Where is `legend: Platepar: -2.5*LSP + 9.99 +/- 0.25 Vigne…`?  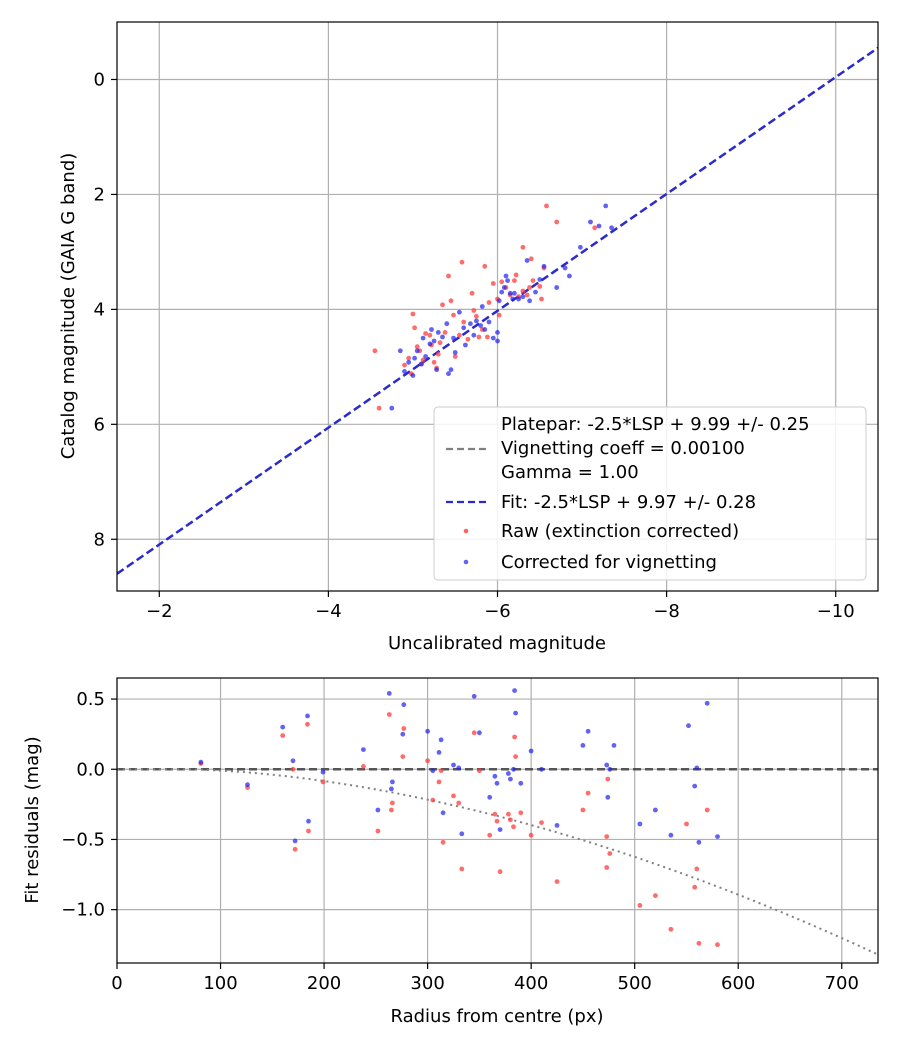 legend: Platepar: -2.5*LSP + 9.99 +/- 0.25 Vigne… is located at coordinates (650, 493).